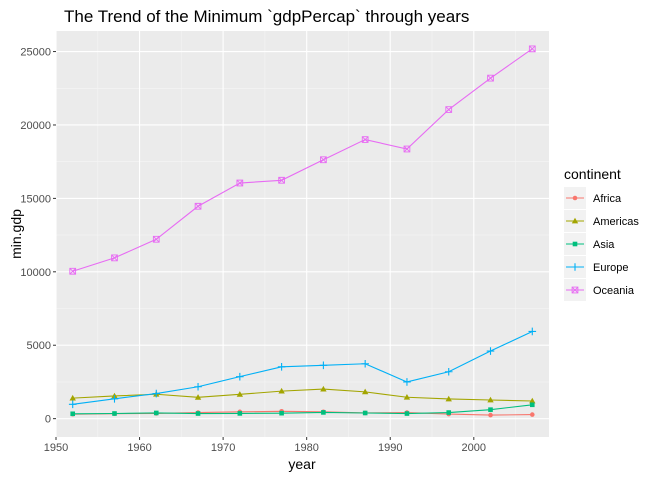  I want to click on legend-key-marker-oceania, so click(575, 290).